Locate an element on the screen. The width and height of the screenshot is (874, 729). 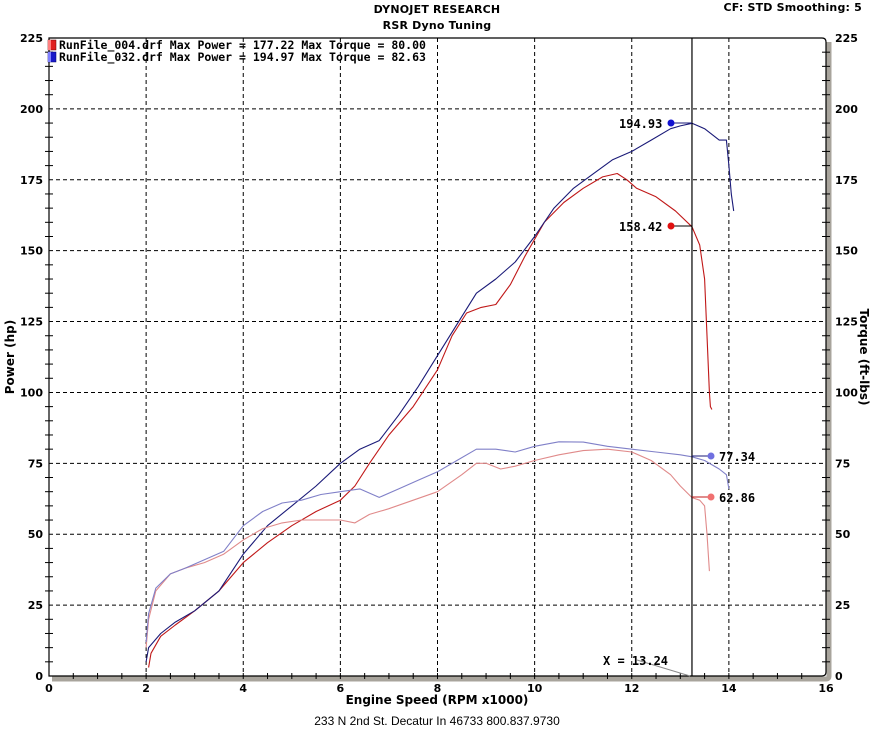
run032-torque-value: 77.34 is located at coordinates (737, 457).